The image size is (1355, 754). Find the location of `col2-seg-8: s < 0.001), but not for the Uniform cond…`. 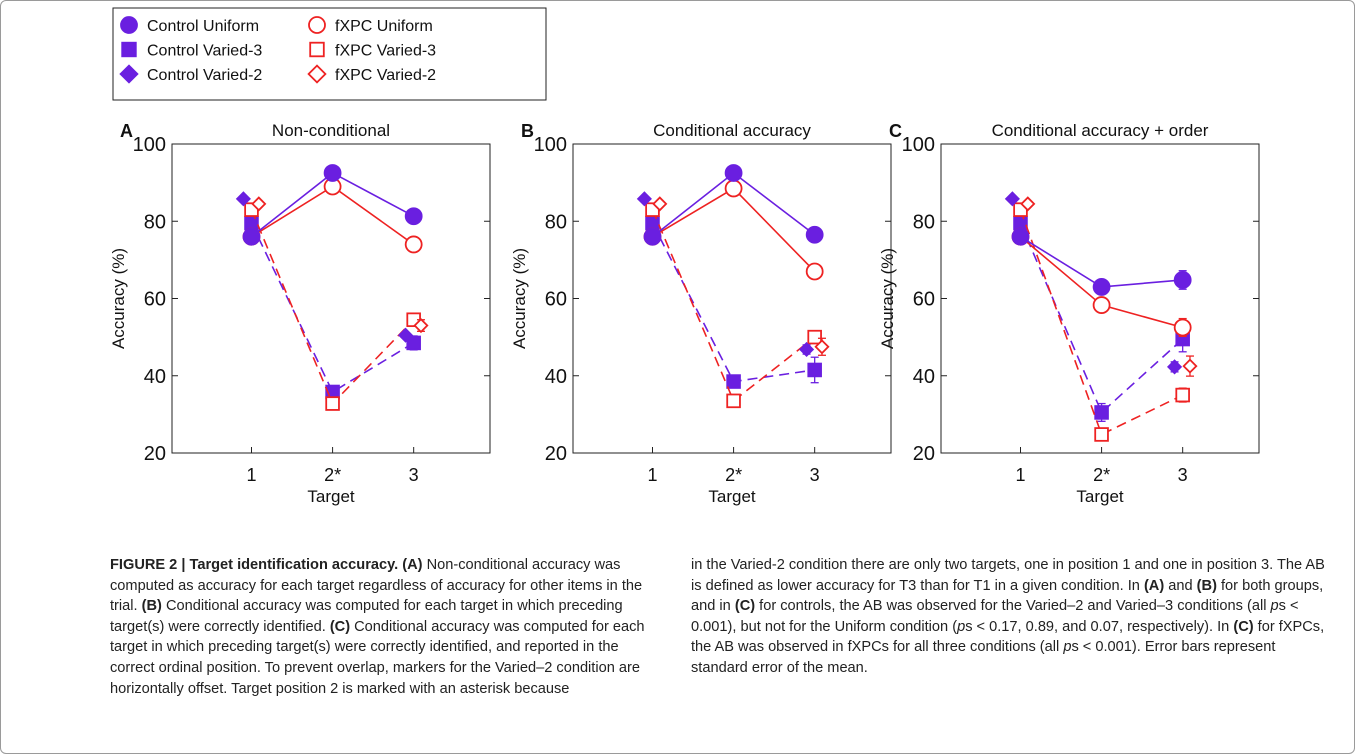

col2-seg-8: s < 0.001), but not for the Uniform cond… is located at coordinates (995, 616).